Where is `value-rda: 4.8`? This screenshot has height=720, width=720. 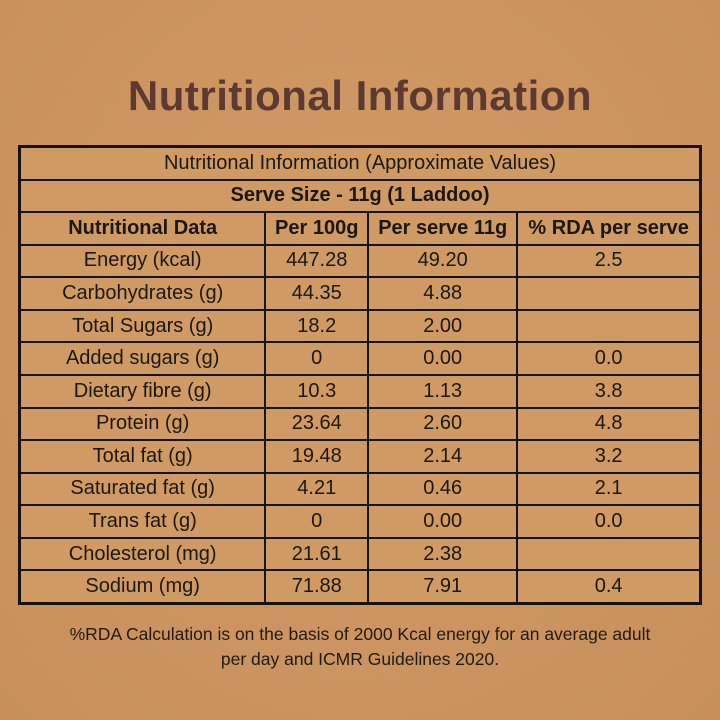 value-rda: 4.8 is located at coordinates (609, 424).